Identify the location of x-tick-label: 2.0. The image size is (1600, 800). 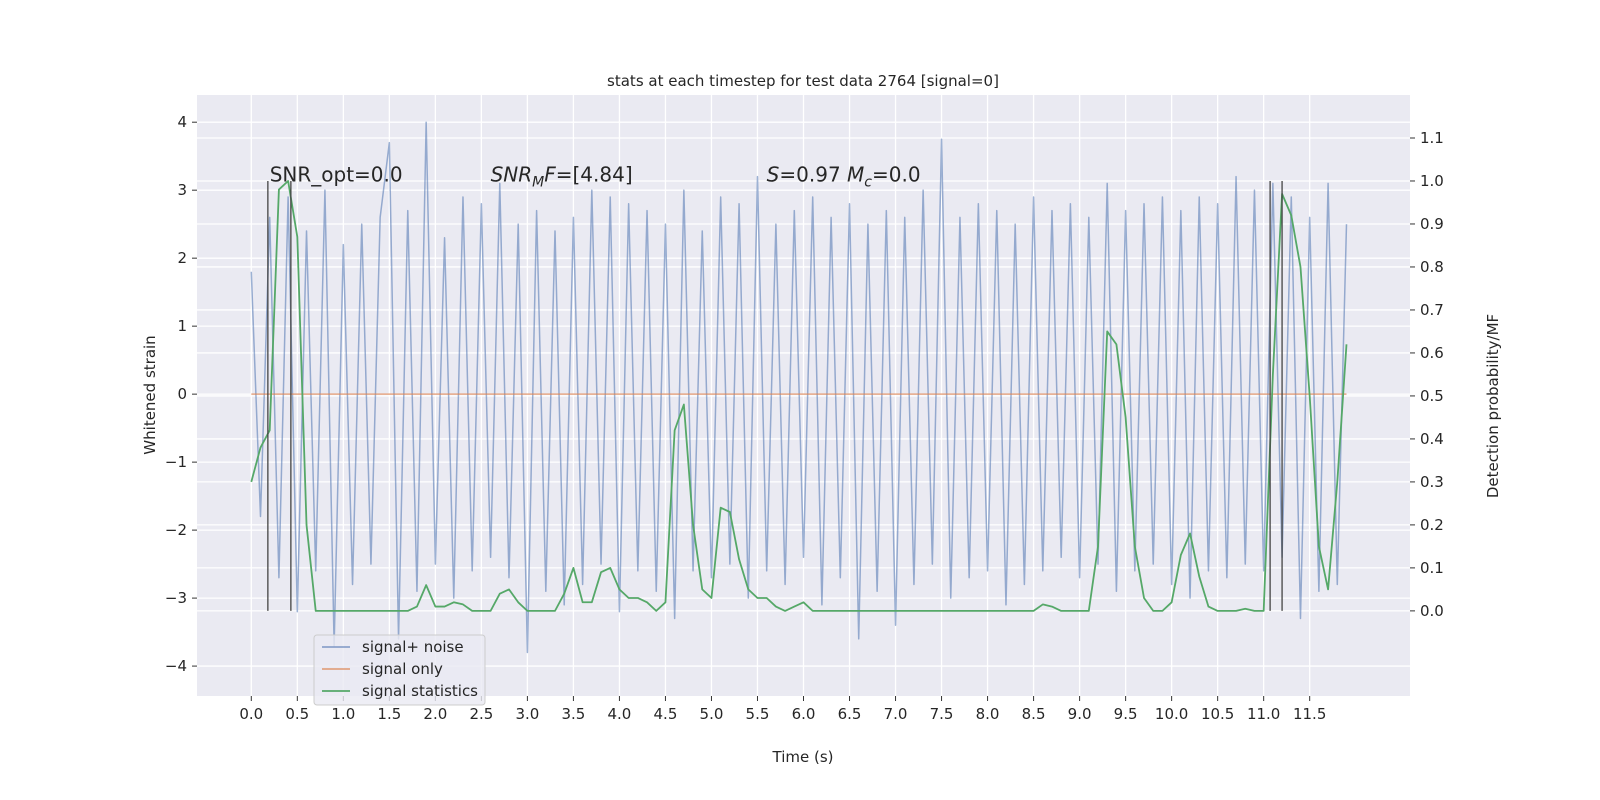
(435, 714).